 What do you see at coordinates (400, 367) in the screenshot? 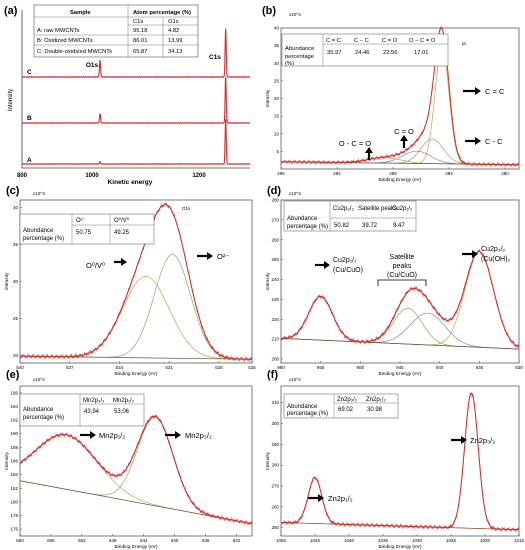
I see `x-tick-label: 945` at bounding box center [400, 367].